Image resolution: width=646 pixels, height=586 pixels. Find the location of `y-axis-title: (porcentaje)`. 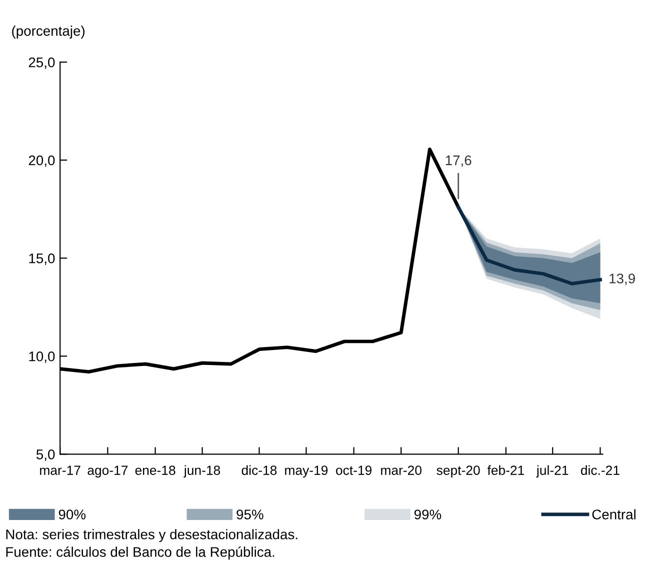

y-axis-title: (porcentaje) is located at coordinates (48, 32).